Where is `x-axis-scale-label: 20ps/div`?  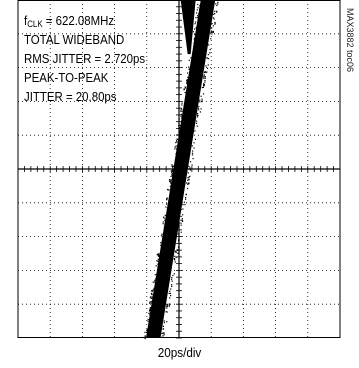
x-axis-scale-label: 20ps/div is located at coordinates (179, 352).